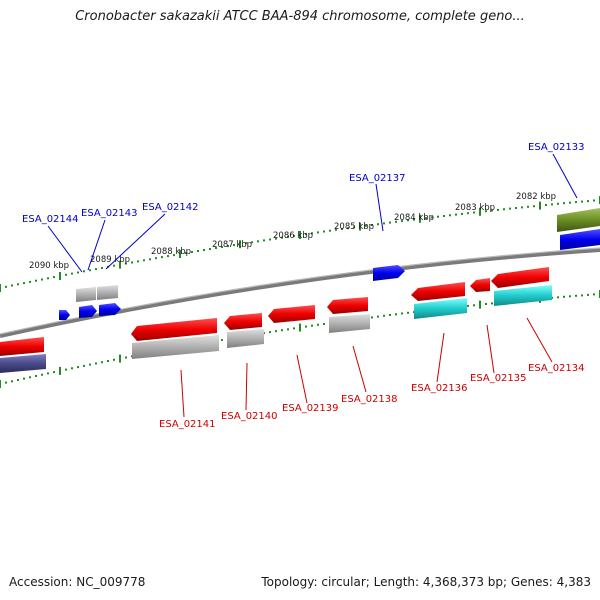 Image resolution: width=600 pixels, height=600 pixels. I want to click on reverse-gene-left, so click(22, 346).